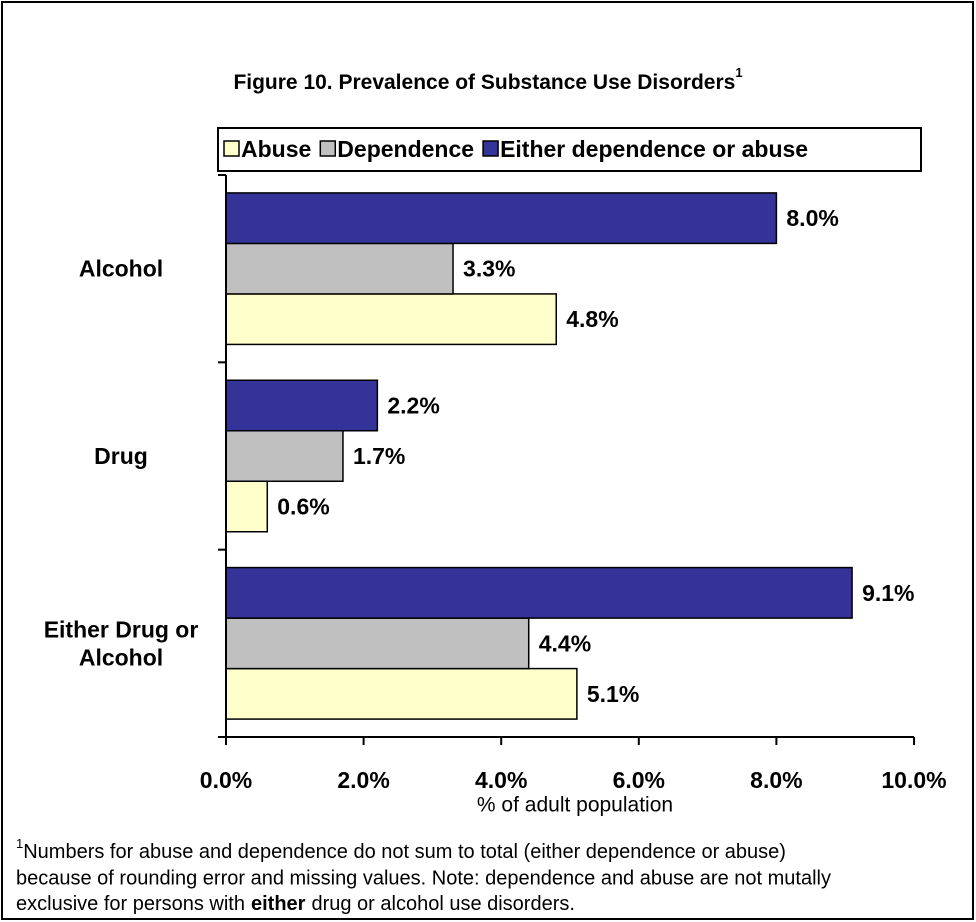  What do you see at coordinates (413, 406) in the screenshot?
I see `value-label: 2.2%` at bounding box center [413, 406].